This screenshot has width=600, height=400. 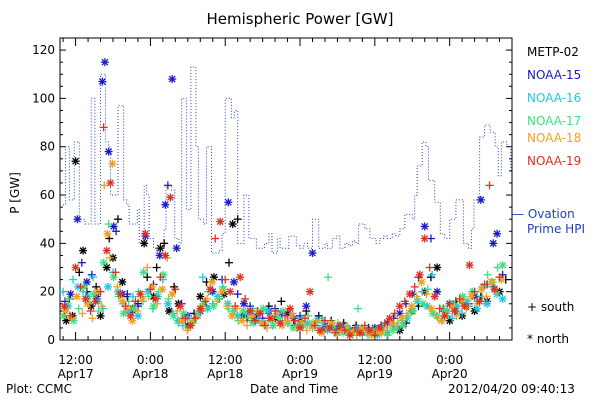 What do you see at coordinates (551, 307) in the screenshot?
I see `legend-south-symbol: + south` at bounding box center [551, 307].